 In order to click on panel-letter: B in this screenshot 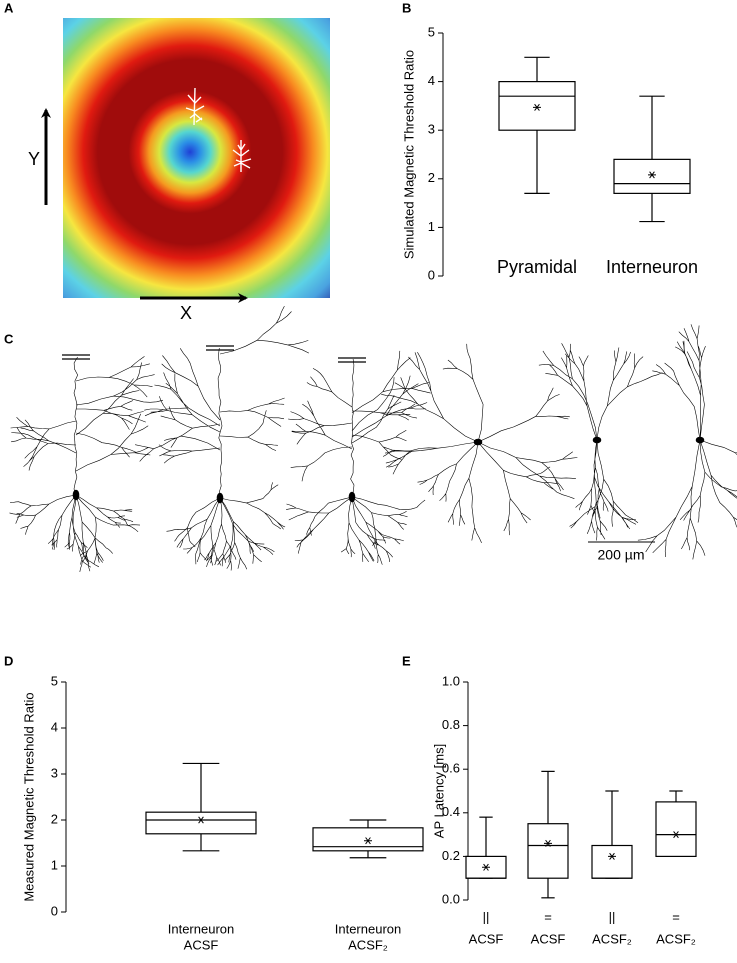, I will do `click(406, 7)`.